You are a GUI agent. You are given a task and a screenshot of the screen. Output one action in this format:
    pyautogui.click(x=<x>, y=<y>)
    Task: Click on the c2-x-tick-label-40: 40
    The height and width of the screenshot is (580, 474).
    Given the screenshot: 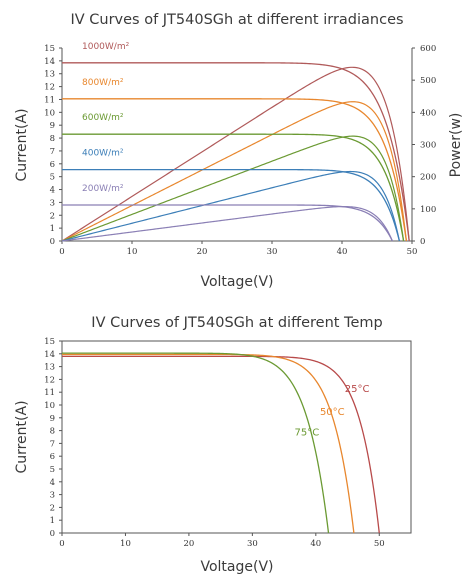 What is the action you would take?
    pyautogui.click(x=315, y=544)
    